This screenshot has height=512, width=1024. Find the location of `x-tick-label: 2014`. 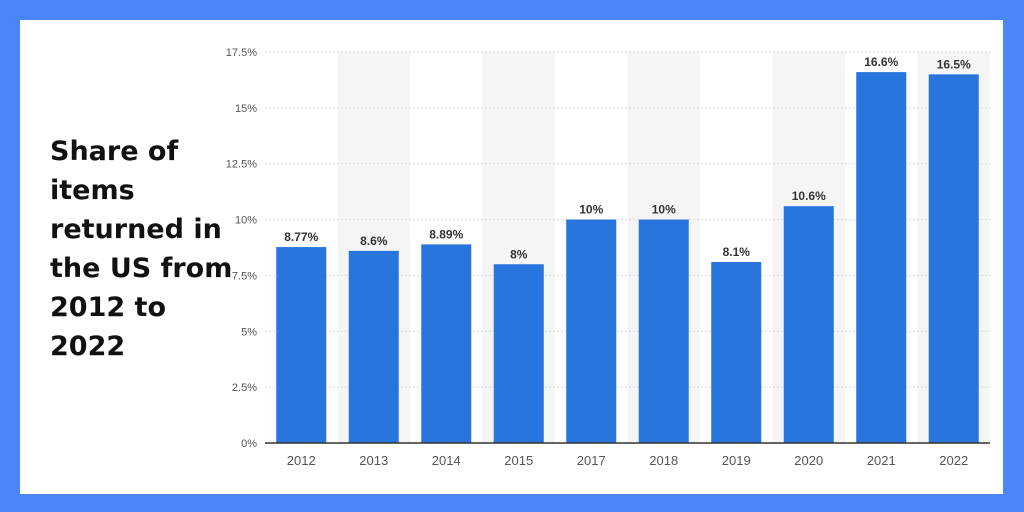

x-tick-label: 2014 is located at coordinates (446, 460).